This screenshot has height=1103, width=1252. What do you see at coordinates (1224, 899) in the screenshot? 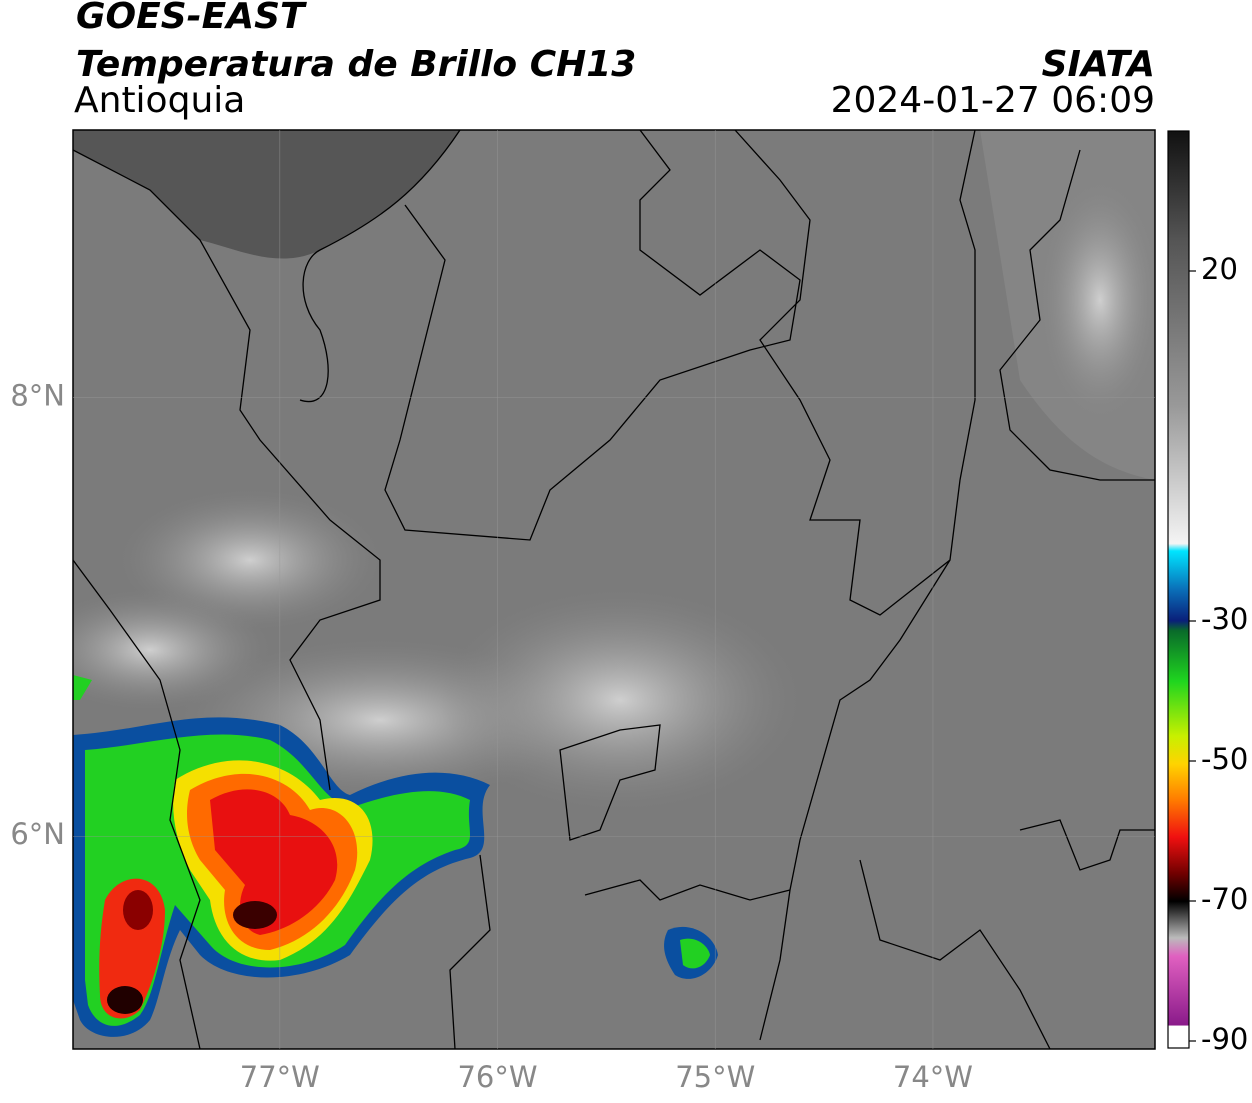
I see `colorbar-tick-label: -70` at bounding box center [1224, 899].